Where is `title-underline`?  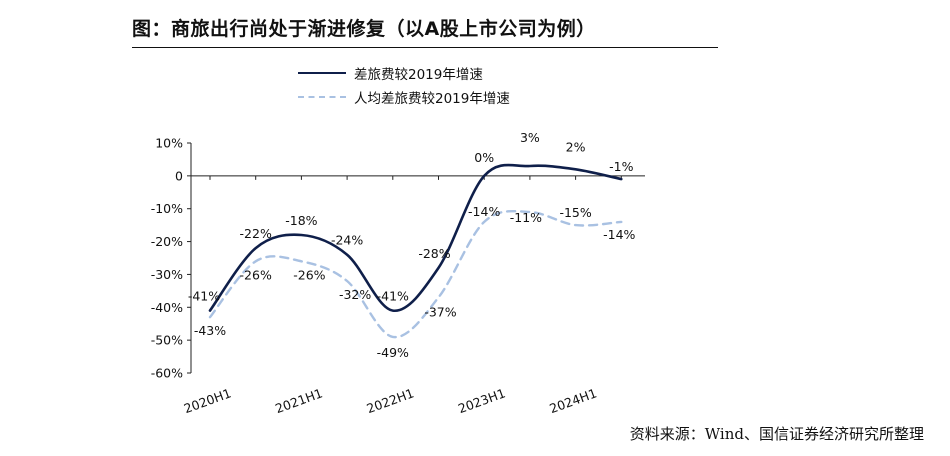 title-underline is located at coordinates (425, 47).